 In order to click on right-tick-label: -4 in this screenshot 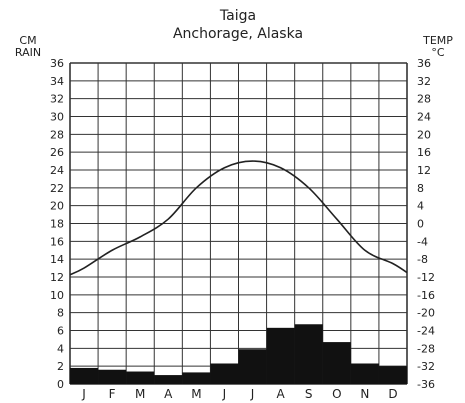, I will do `click(422, 241)`.